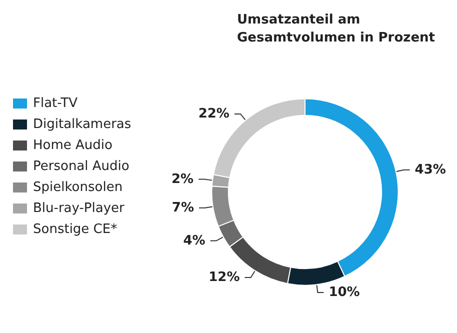  Describe the element at coordinates (224, 277) in the screenshot. I see `data-label: 12%` at that location.